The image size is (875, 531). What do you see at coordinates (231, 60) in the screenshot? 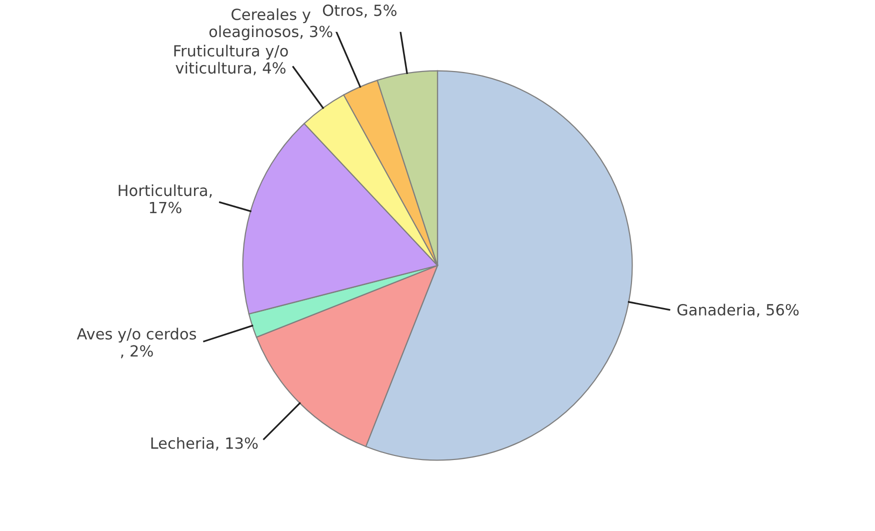
I see `slice-label: Fruticultura y/o viticultura, 4%` at bounding box center [231, 60].